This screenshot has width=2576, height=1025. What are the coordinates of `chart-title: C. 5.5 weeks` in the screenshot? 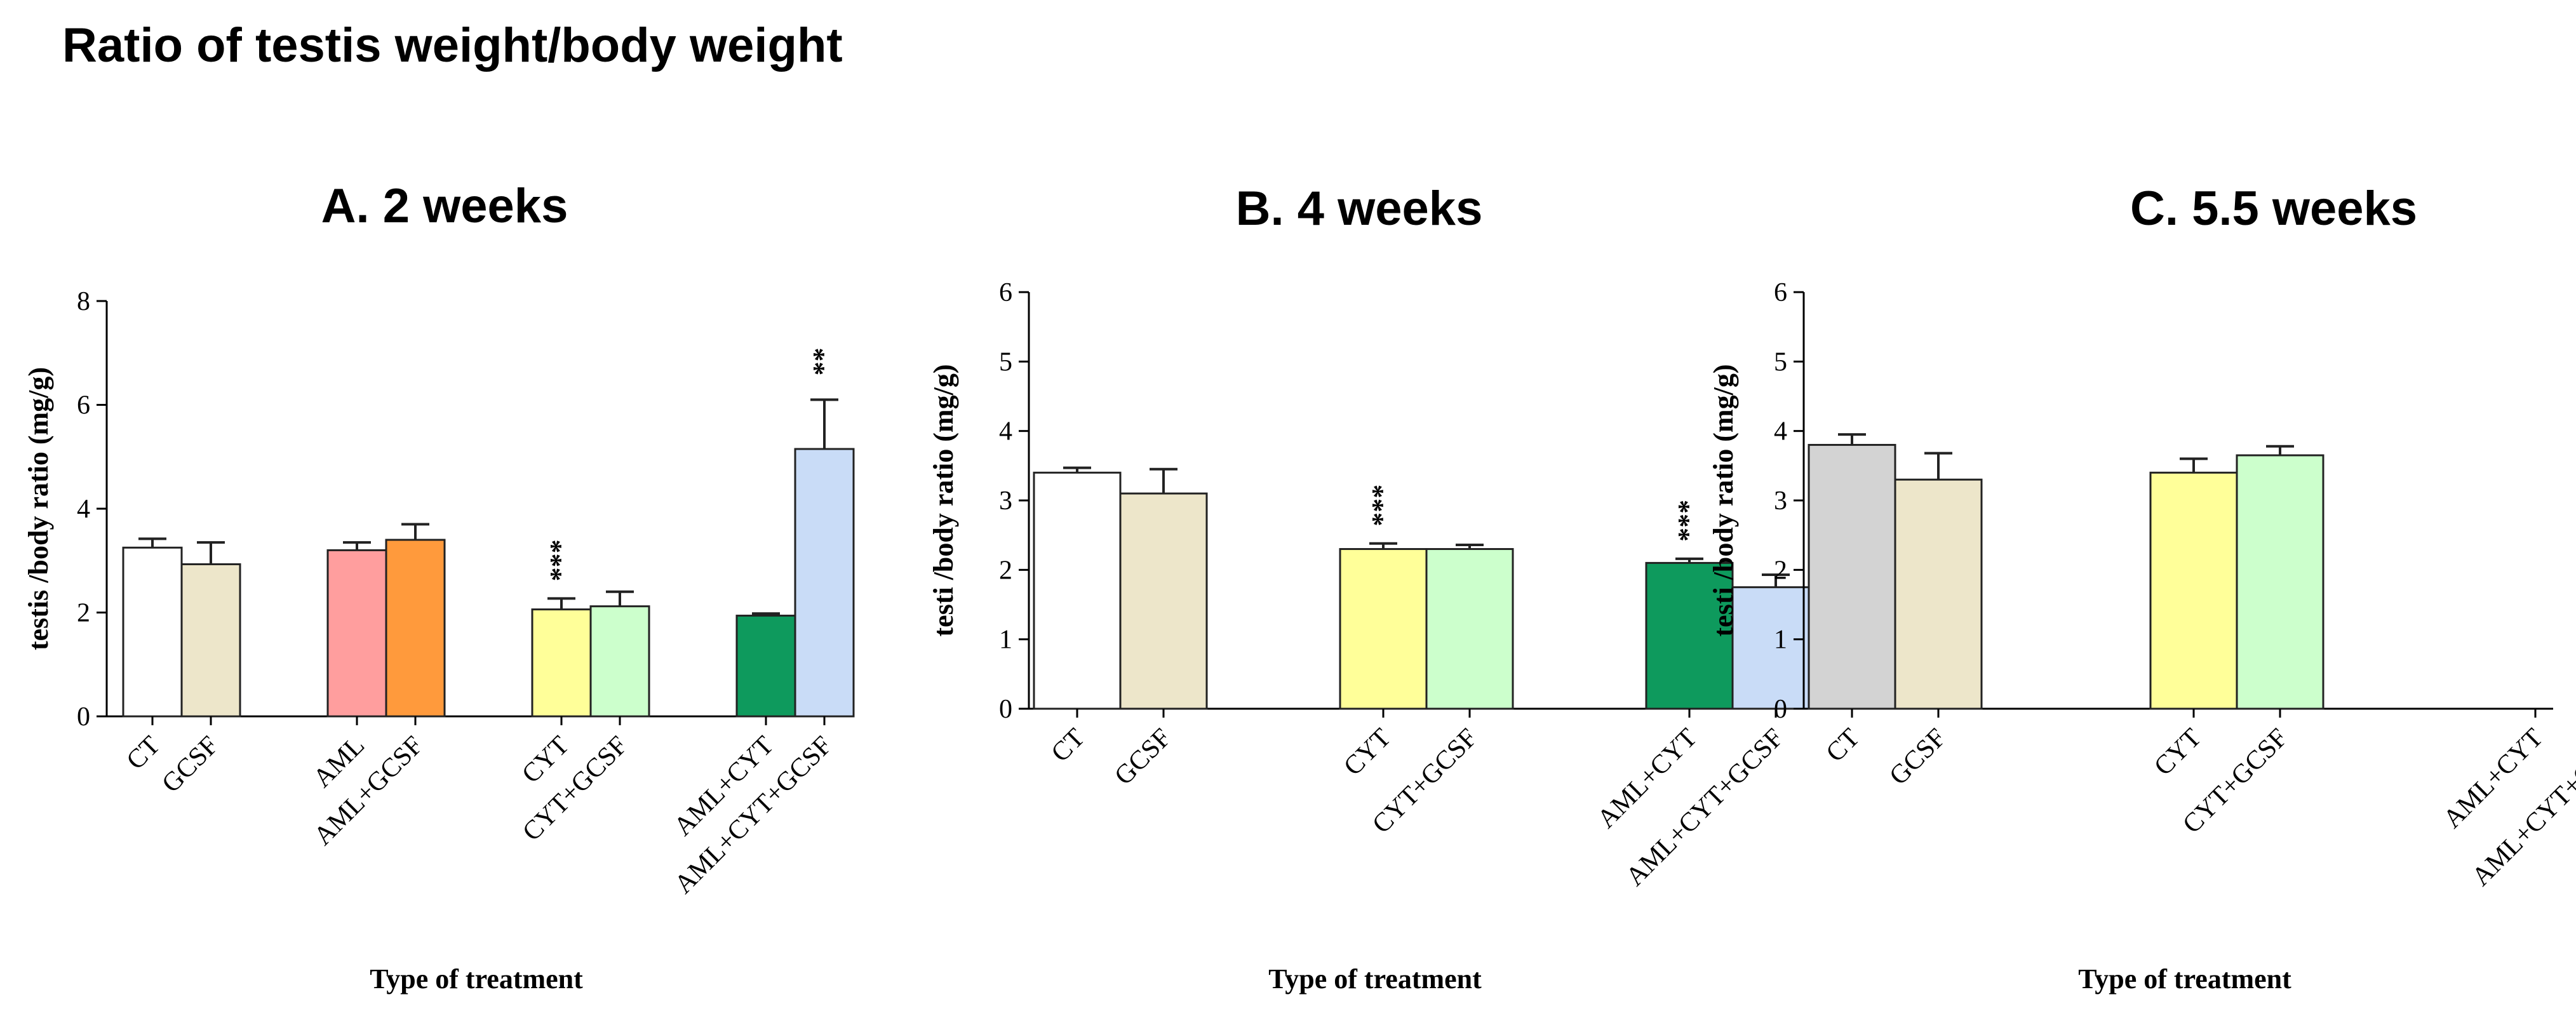 It's located at (2273, 209).